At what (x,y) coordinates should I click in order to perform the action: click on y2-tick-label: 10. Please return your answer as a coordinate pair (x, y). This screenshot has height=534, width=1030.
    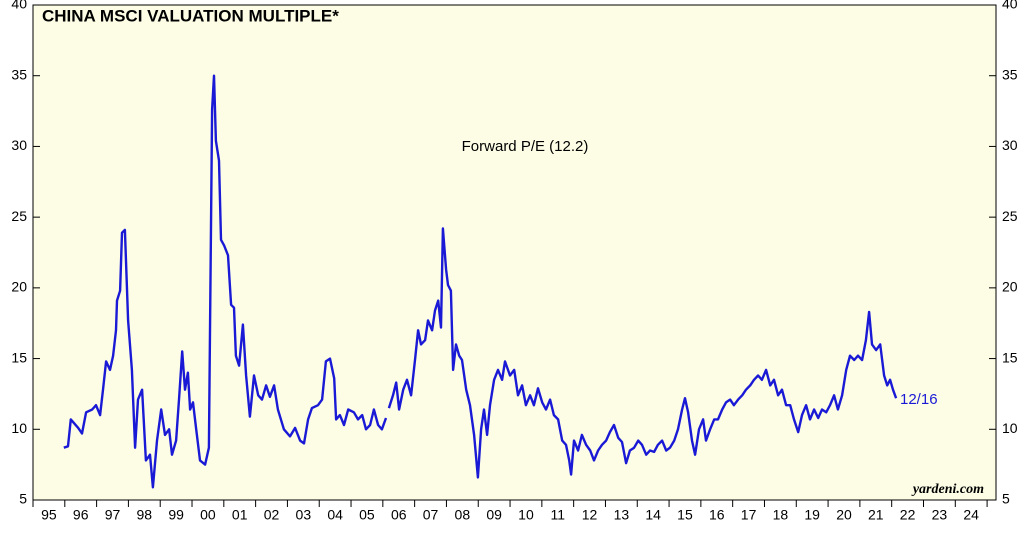
    Looking at the image, I should click on (1010, 428).